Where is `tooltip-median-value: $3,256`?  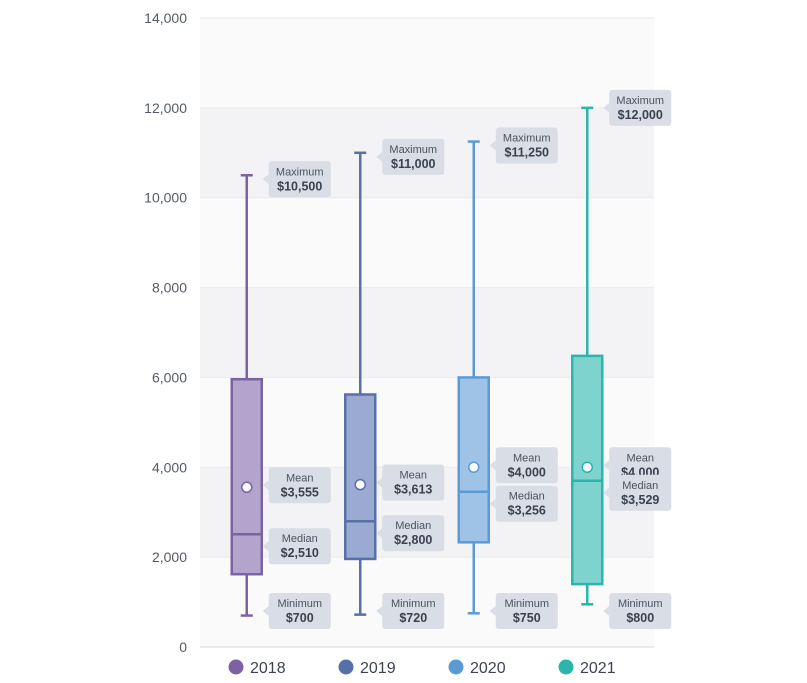
tooltip-median-value: $3,256 is located at coordinates (527, 511).